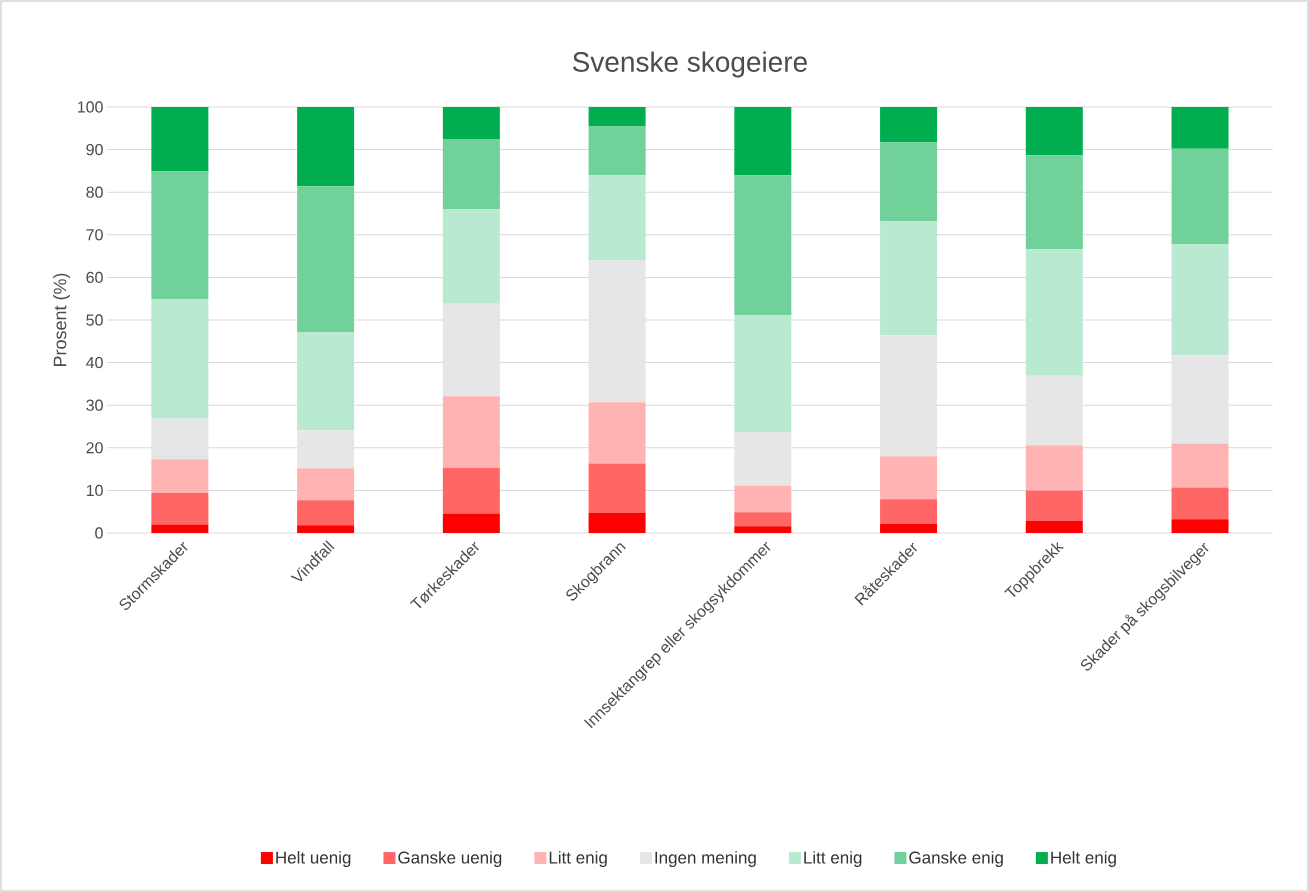  Describe the element at coordinates (94, 490) in the screenshot. I see `y-tick-label: 10` at that location.